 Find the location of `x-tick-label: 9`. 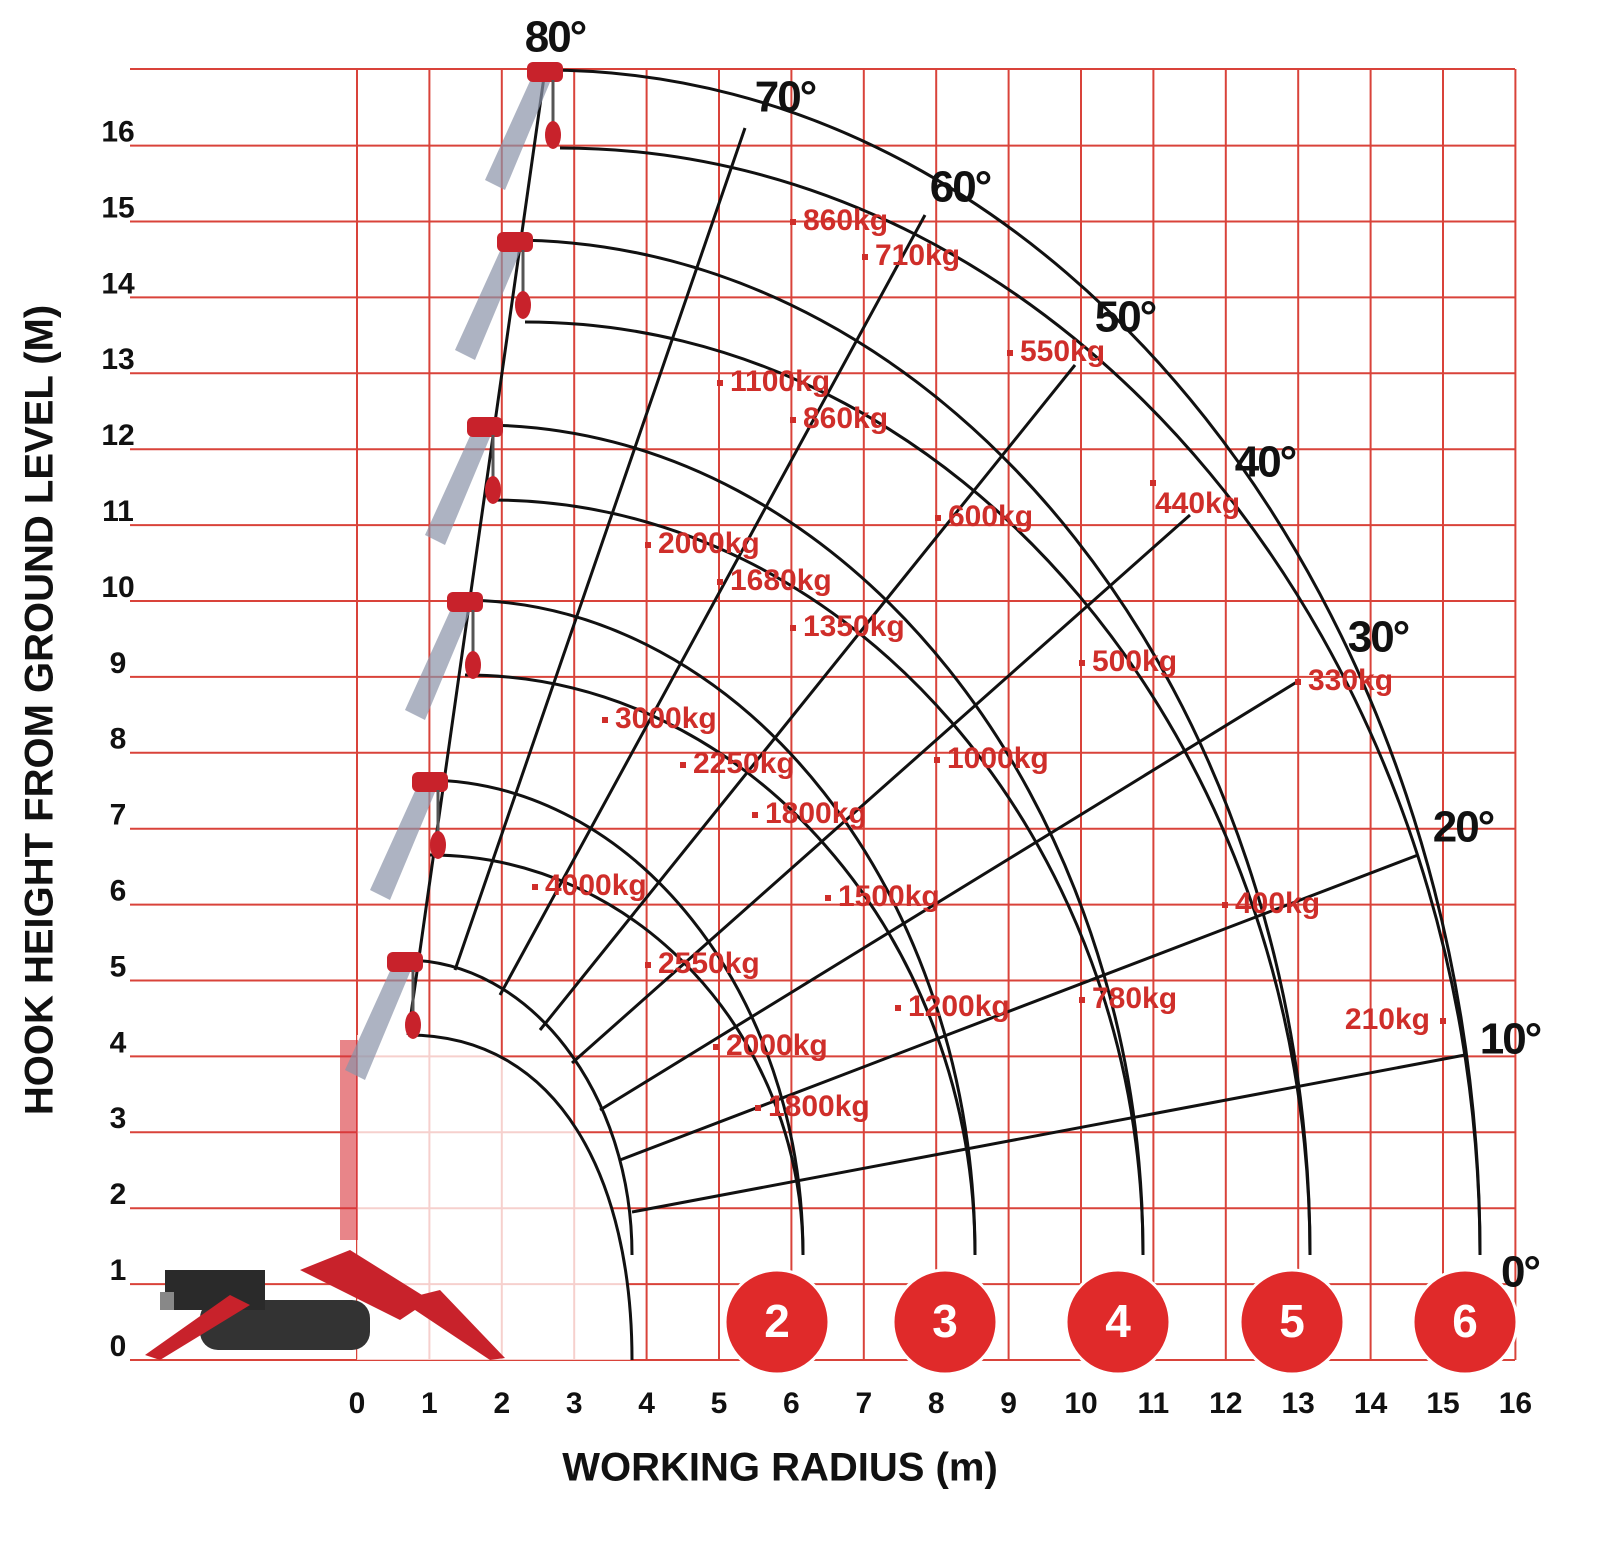

x-tick-label: 9 is located at coordinates (1008, 1403).